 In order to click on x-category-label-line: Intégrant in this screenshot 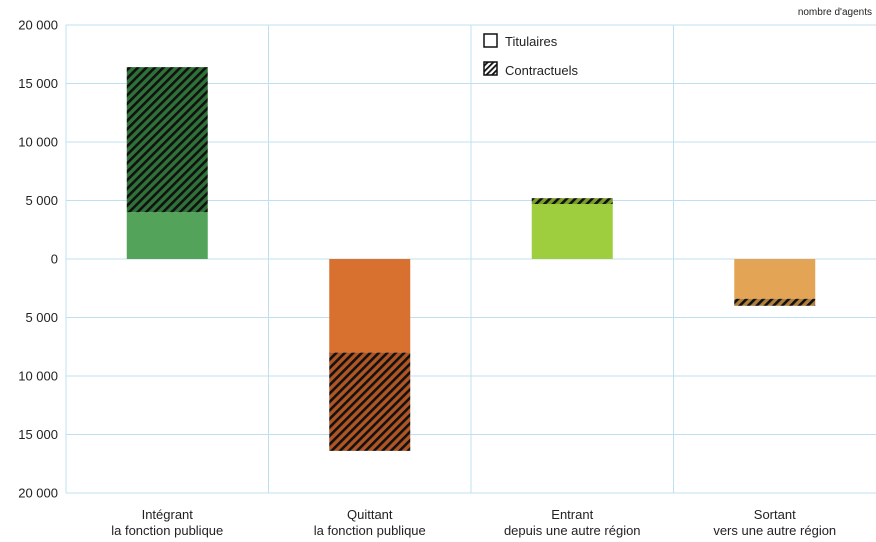, I will do `click(167, 514)`.